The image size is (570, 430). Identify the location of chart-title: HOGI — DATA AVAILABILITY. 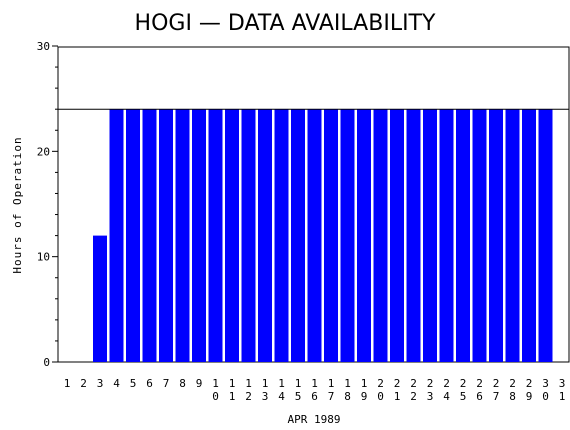
(285, 23).